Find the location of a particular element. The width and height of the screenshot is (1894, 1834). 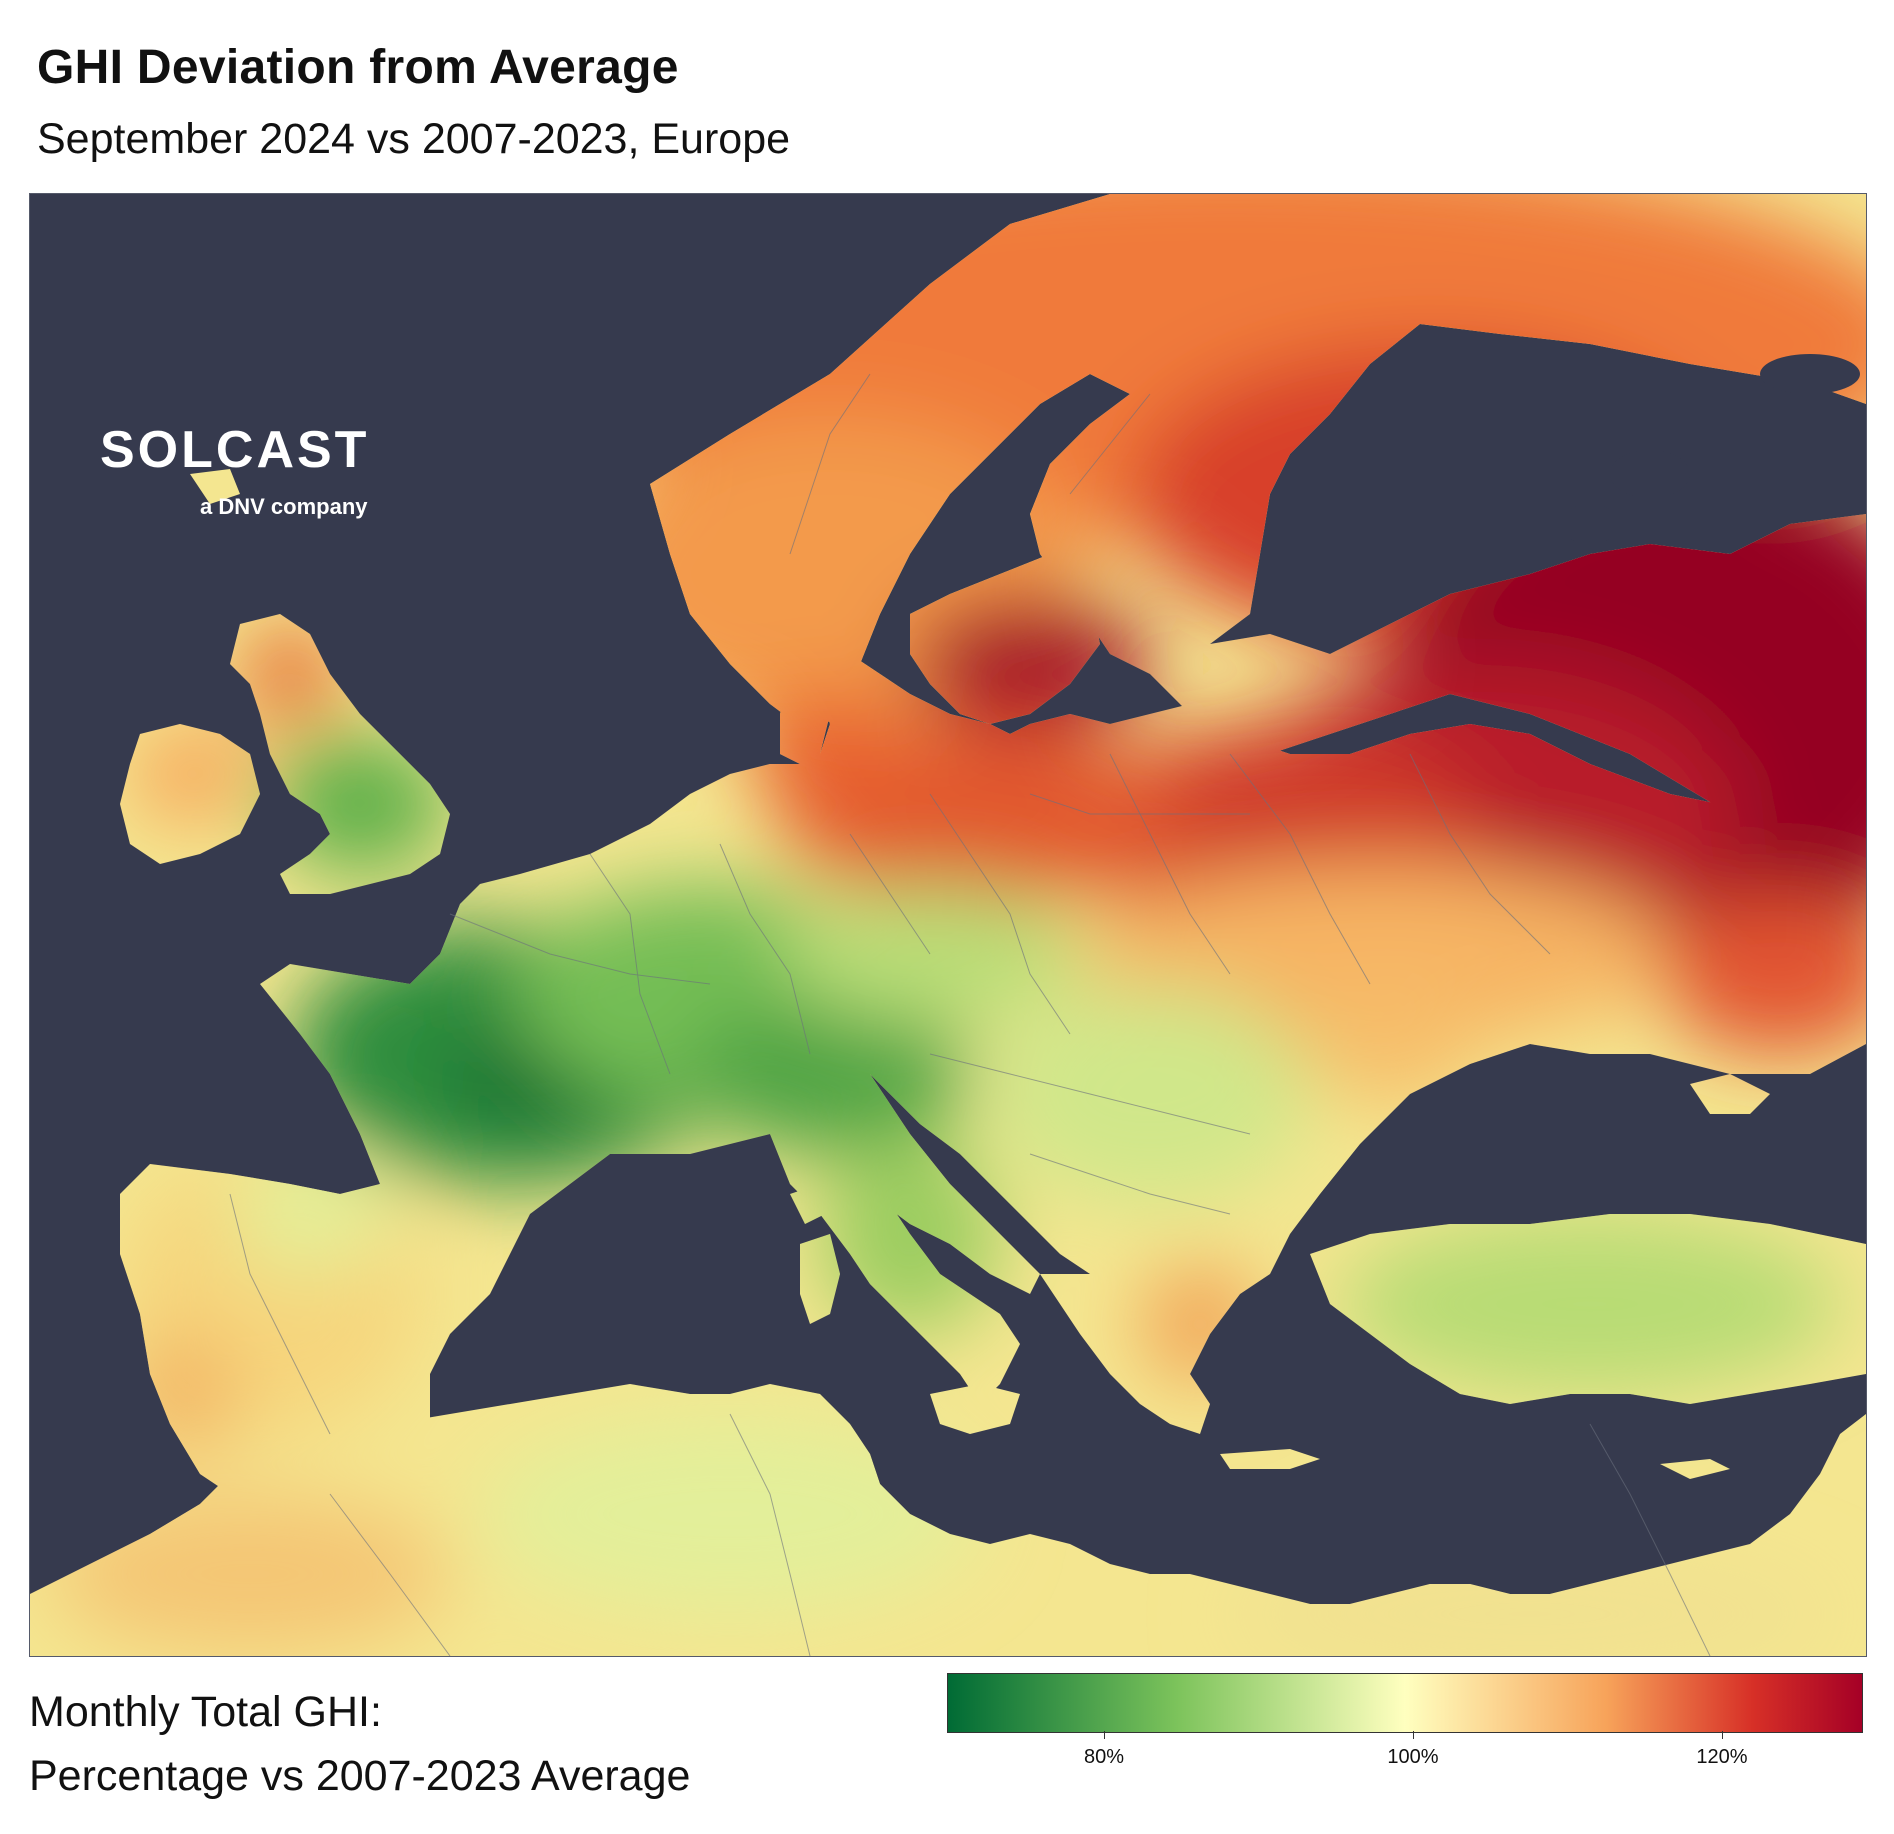

solcast-logo: SOLCAST a DNV company is located at coordinates (235, 470).